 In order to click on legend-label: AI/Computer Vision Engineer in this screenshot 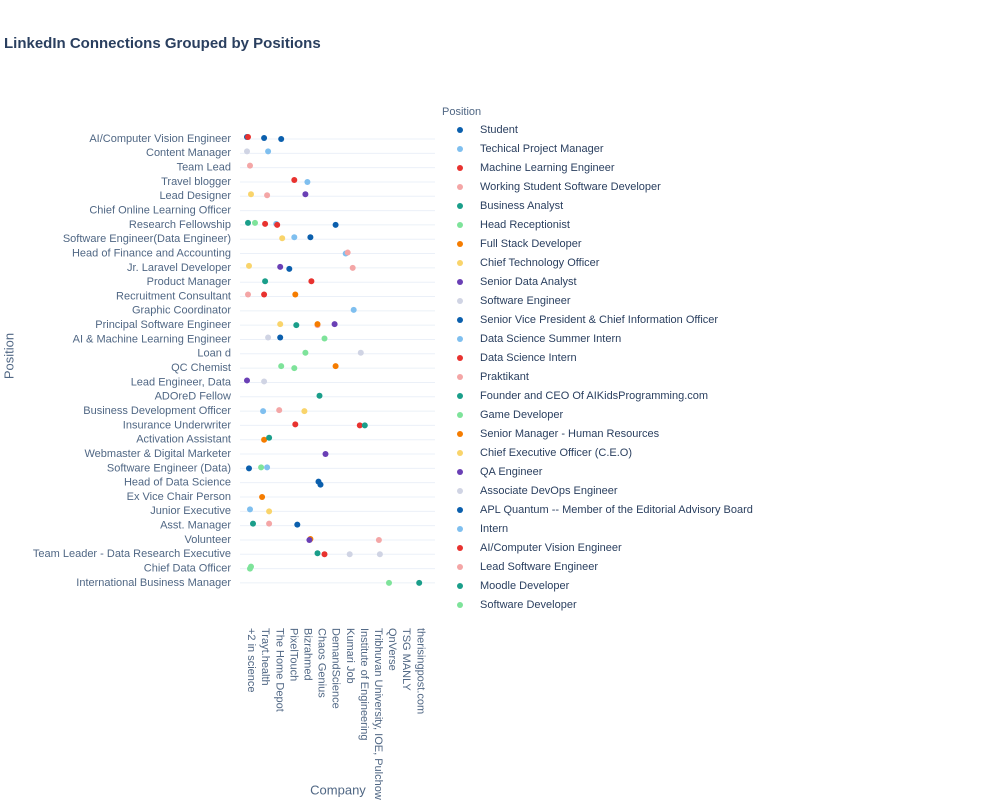, I will do `click(551, 548)`.